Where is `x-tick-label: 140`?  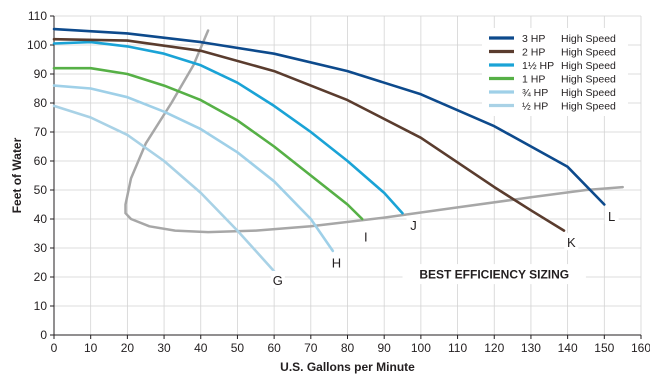 x-tick-label: 140 is located at coordinates (568, 348).